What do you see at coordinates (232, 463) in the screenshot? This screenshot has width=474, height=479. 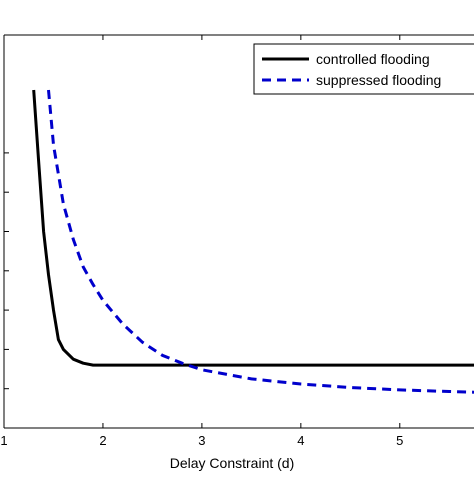 I see `x-axis-label: Delay Constraint (d)` at bounding box center [232, 463].